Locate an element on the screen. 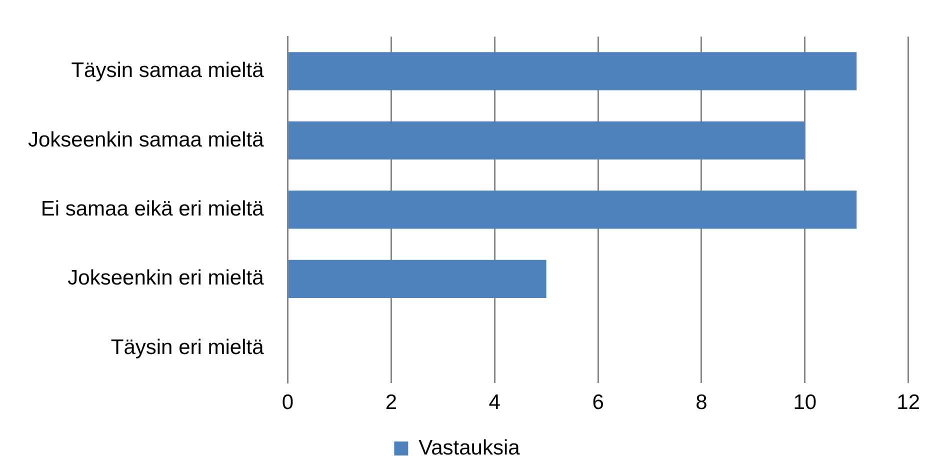 Image resolution: width=928 pixels, height=469 pixels. y-tick-label: Jokseenkin samaa mieltä is located at coordinates (146, 140).